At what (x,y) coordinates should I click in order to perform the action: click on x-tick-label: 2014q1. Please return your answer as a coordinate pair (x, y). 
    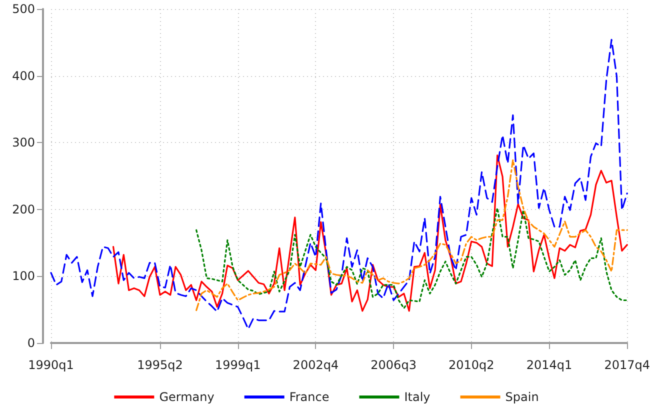
    Looking at the image, I should click on (549, 365).